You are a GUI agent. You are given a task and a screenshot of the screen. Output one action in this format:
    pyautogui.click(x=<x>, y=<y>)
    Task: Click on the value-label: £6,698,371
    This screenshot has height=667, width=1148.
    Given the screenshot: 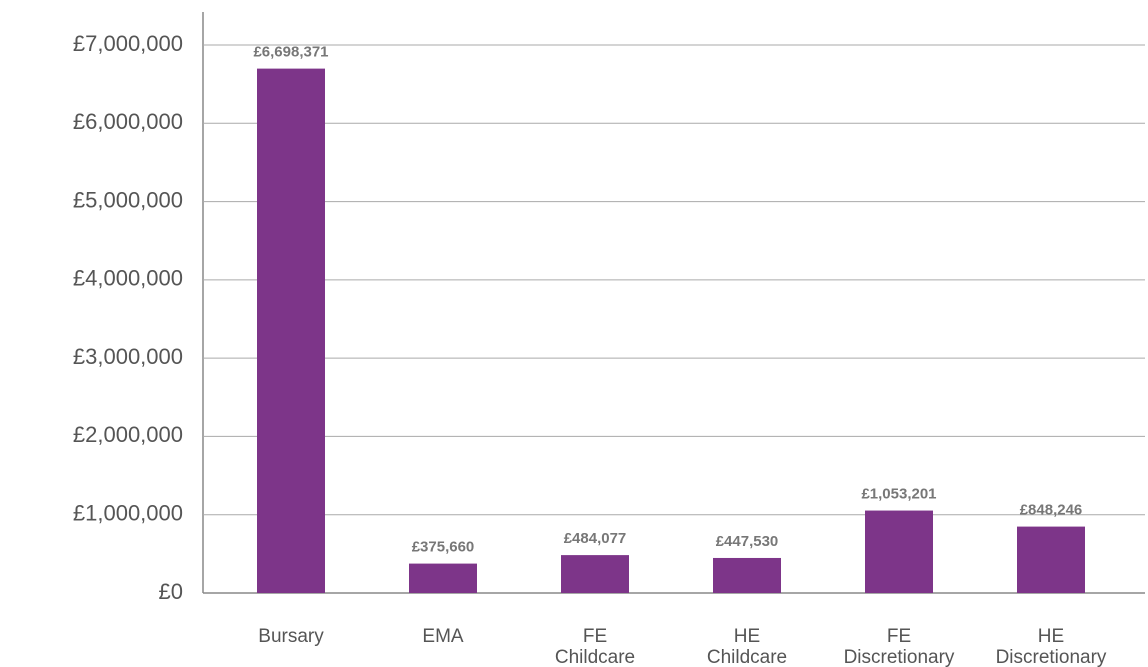 What is the action you would take?
    pyautogui.click(x=290, y=52)
    